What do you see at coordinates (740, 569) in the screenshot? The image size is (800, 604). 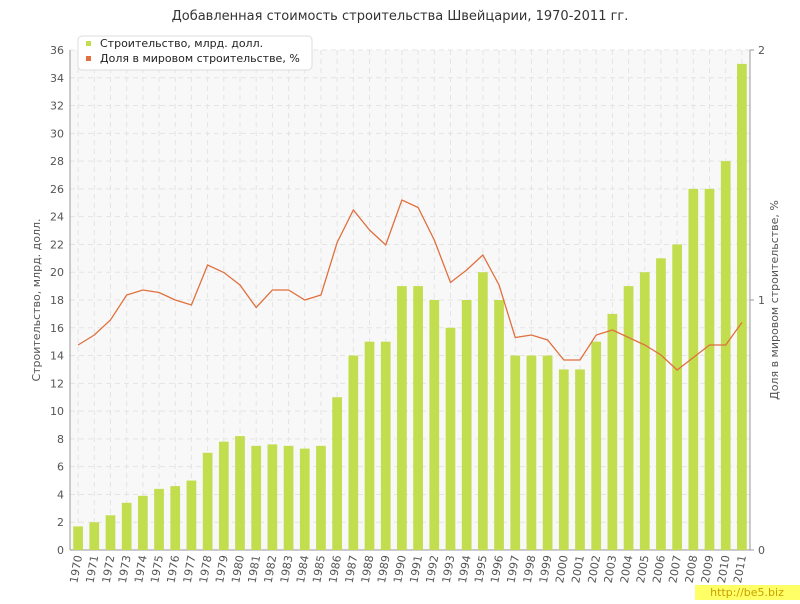 I see `x-tick-label: 2011` at bounding box center [740, 569].